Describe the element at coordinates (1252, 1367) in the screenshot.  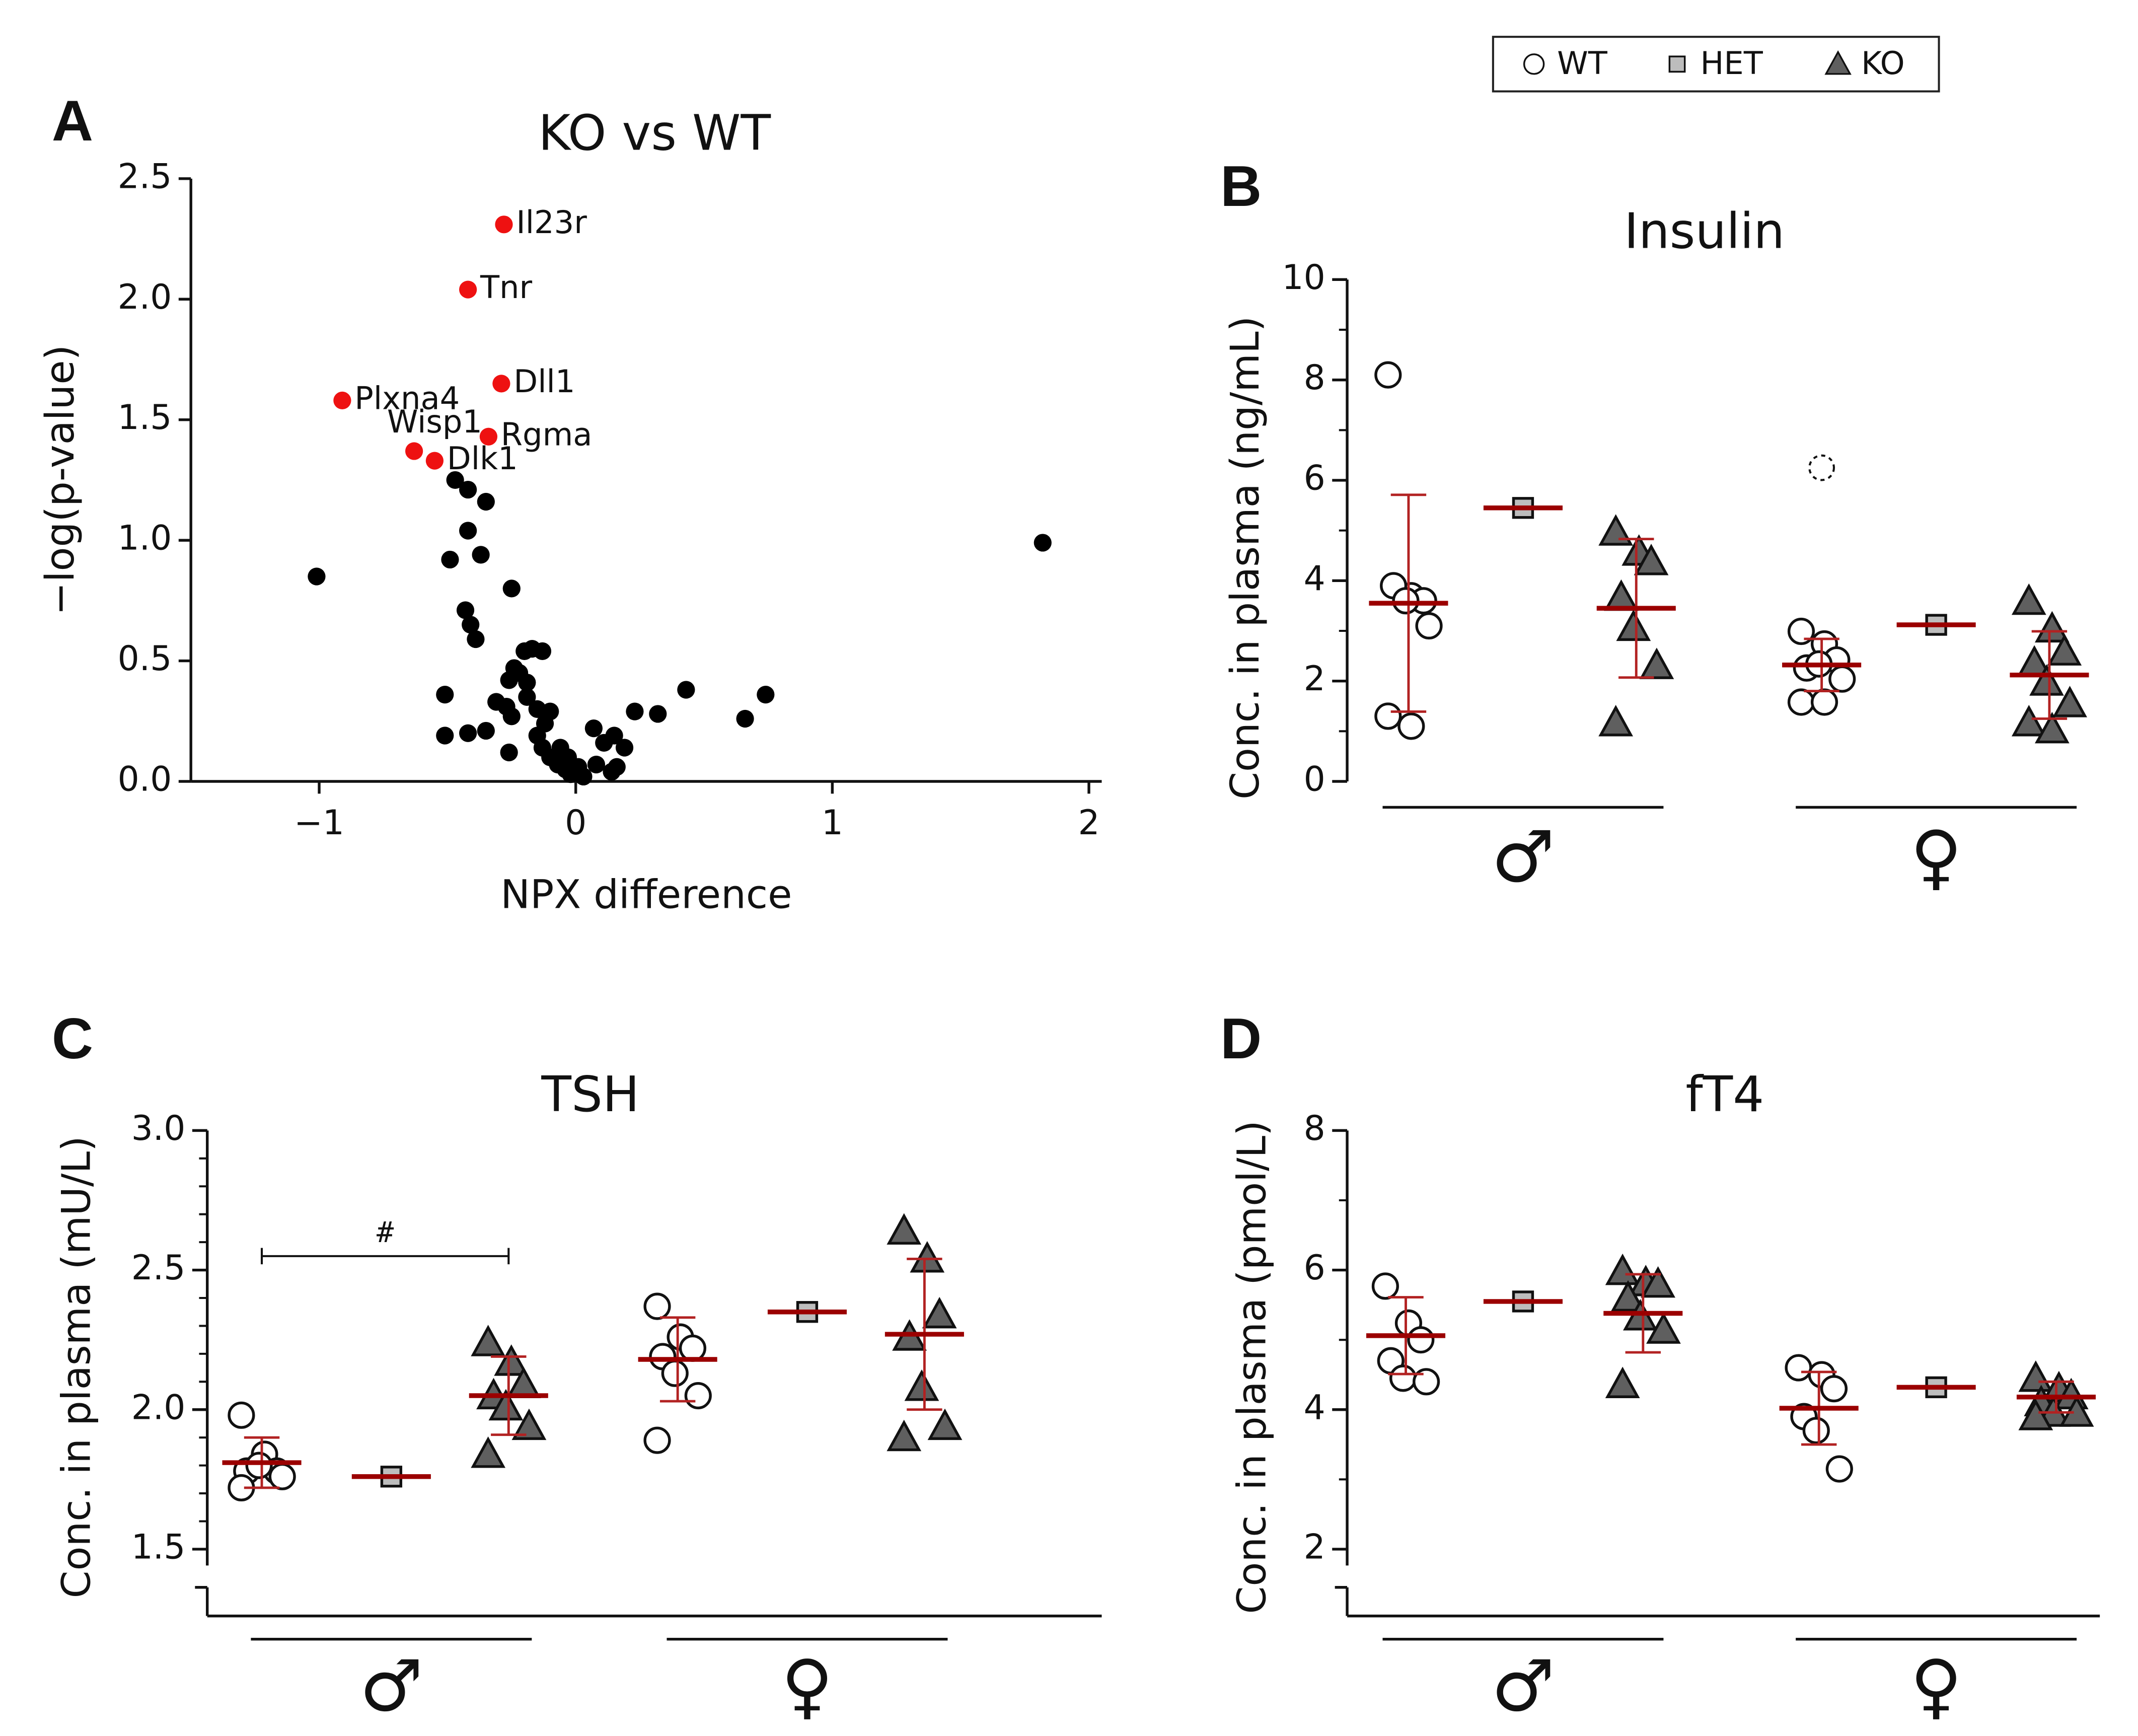
I see `y-axis-label: Conc. in plasma (pmol/L)` at that location.